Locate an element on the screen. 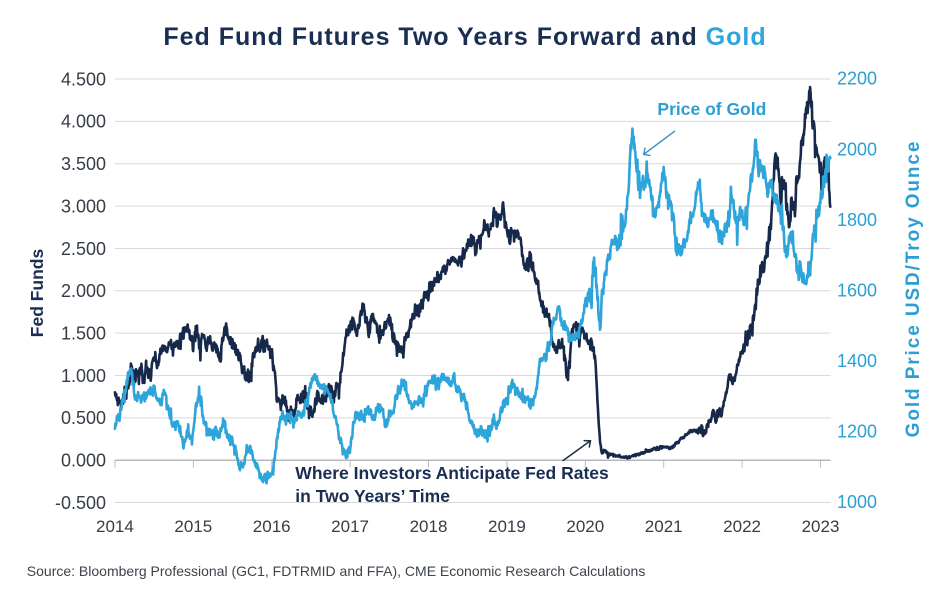  svg-text: 2.500 is located at coordinates (83, 249).